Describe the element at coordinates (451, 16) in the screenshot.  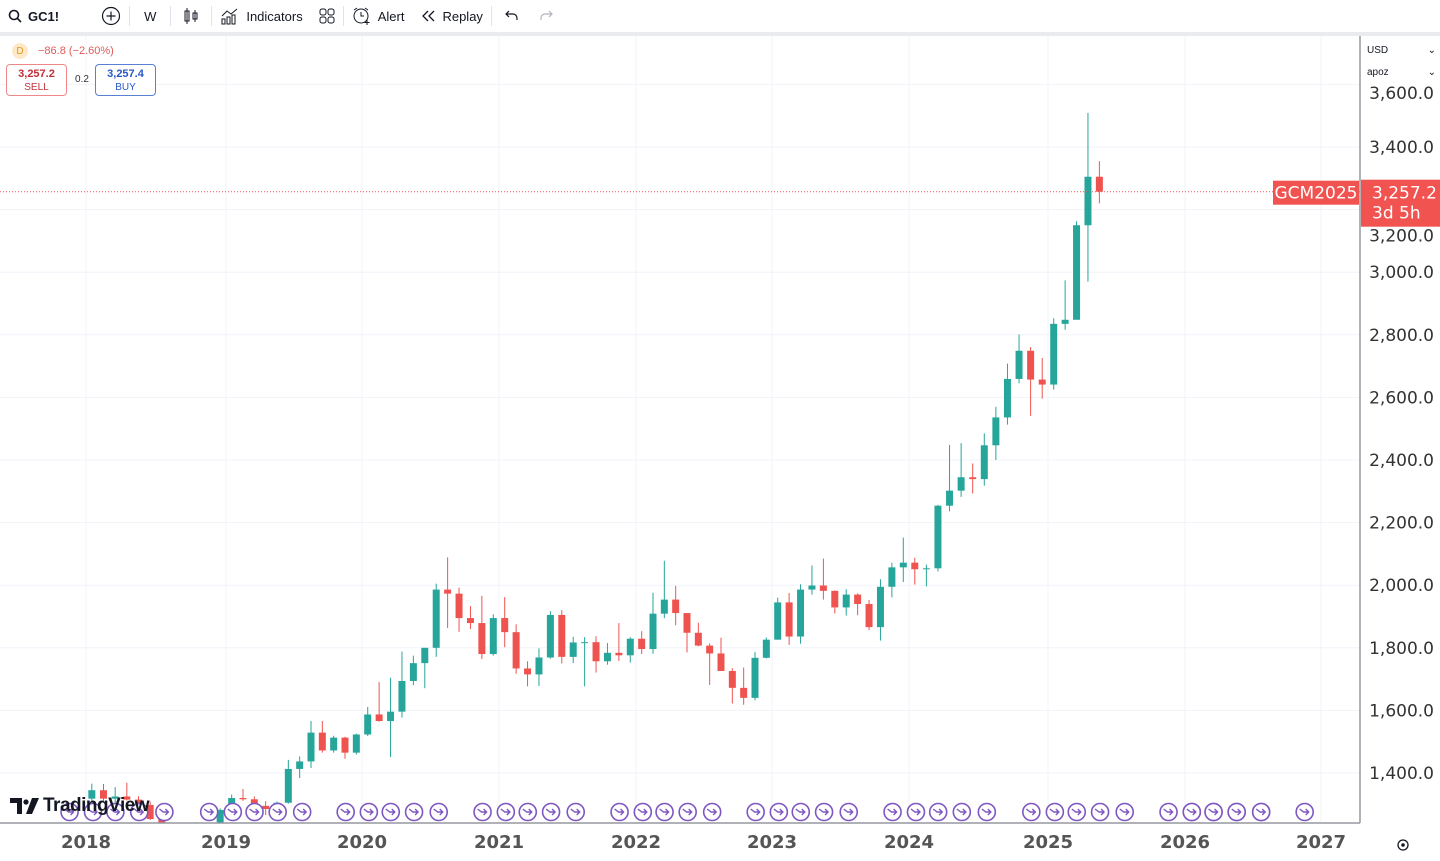
I see `replay-button: Replay` at that location.